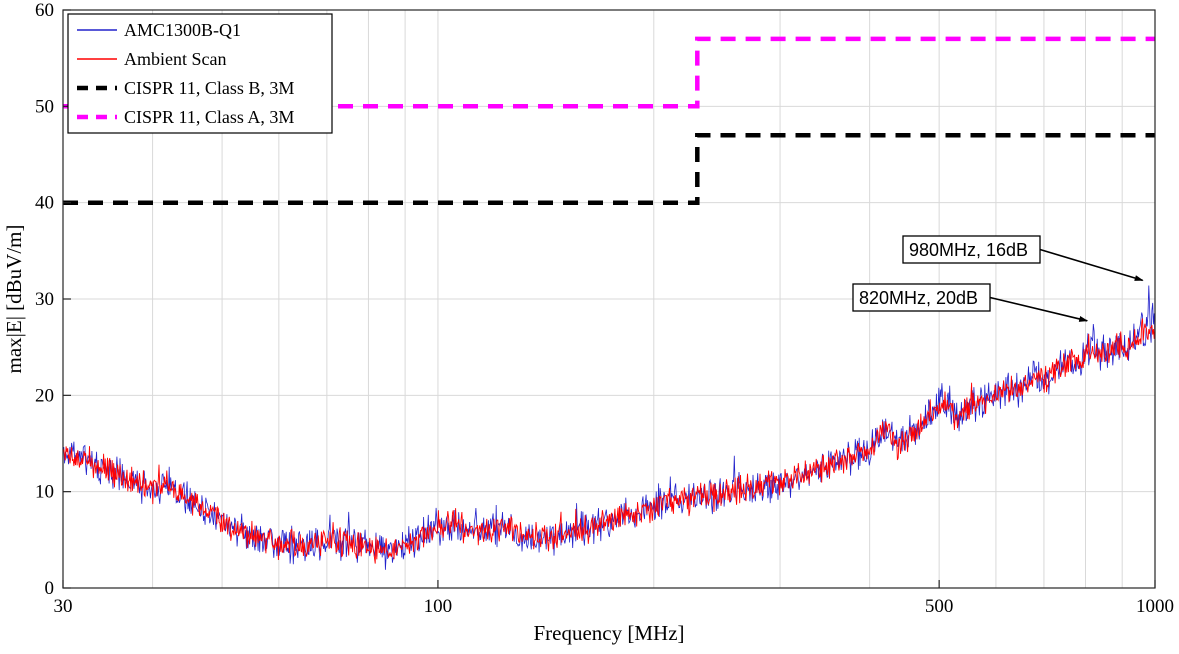 Image resolution: width=1179 pixels, height=654 pixels. I want to click on annotation-820mhz: 820MHz, 20dB, so click(970, 302).